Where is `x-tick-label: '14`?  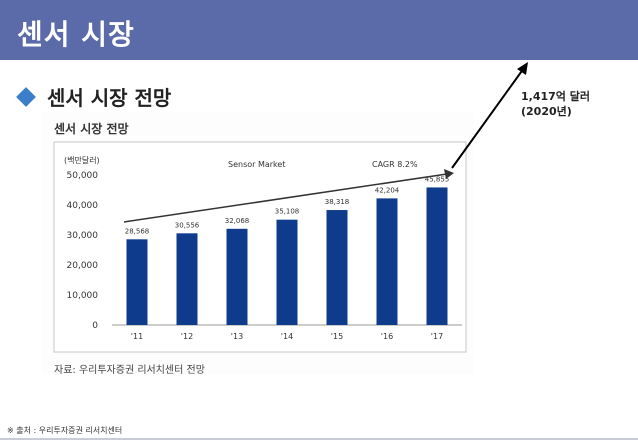
x-tick-label: '14 is located at coordinates (287, 336).